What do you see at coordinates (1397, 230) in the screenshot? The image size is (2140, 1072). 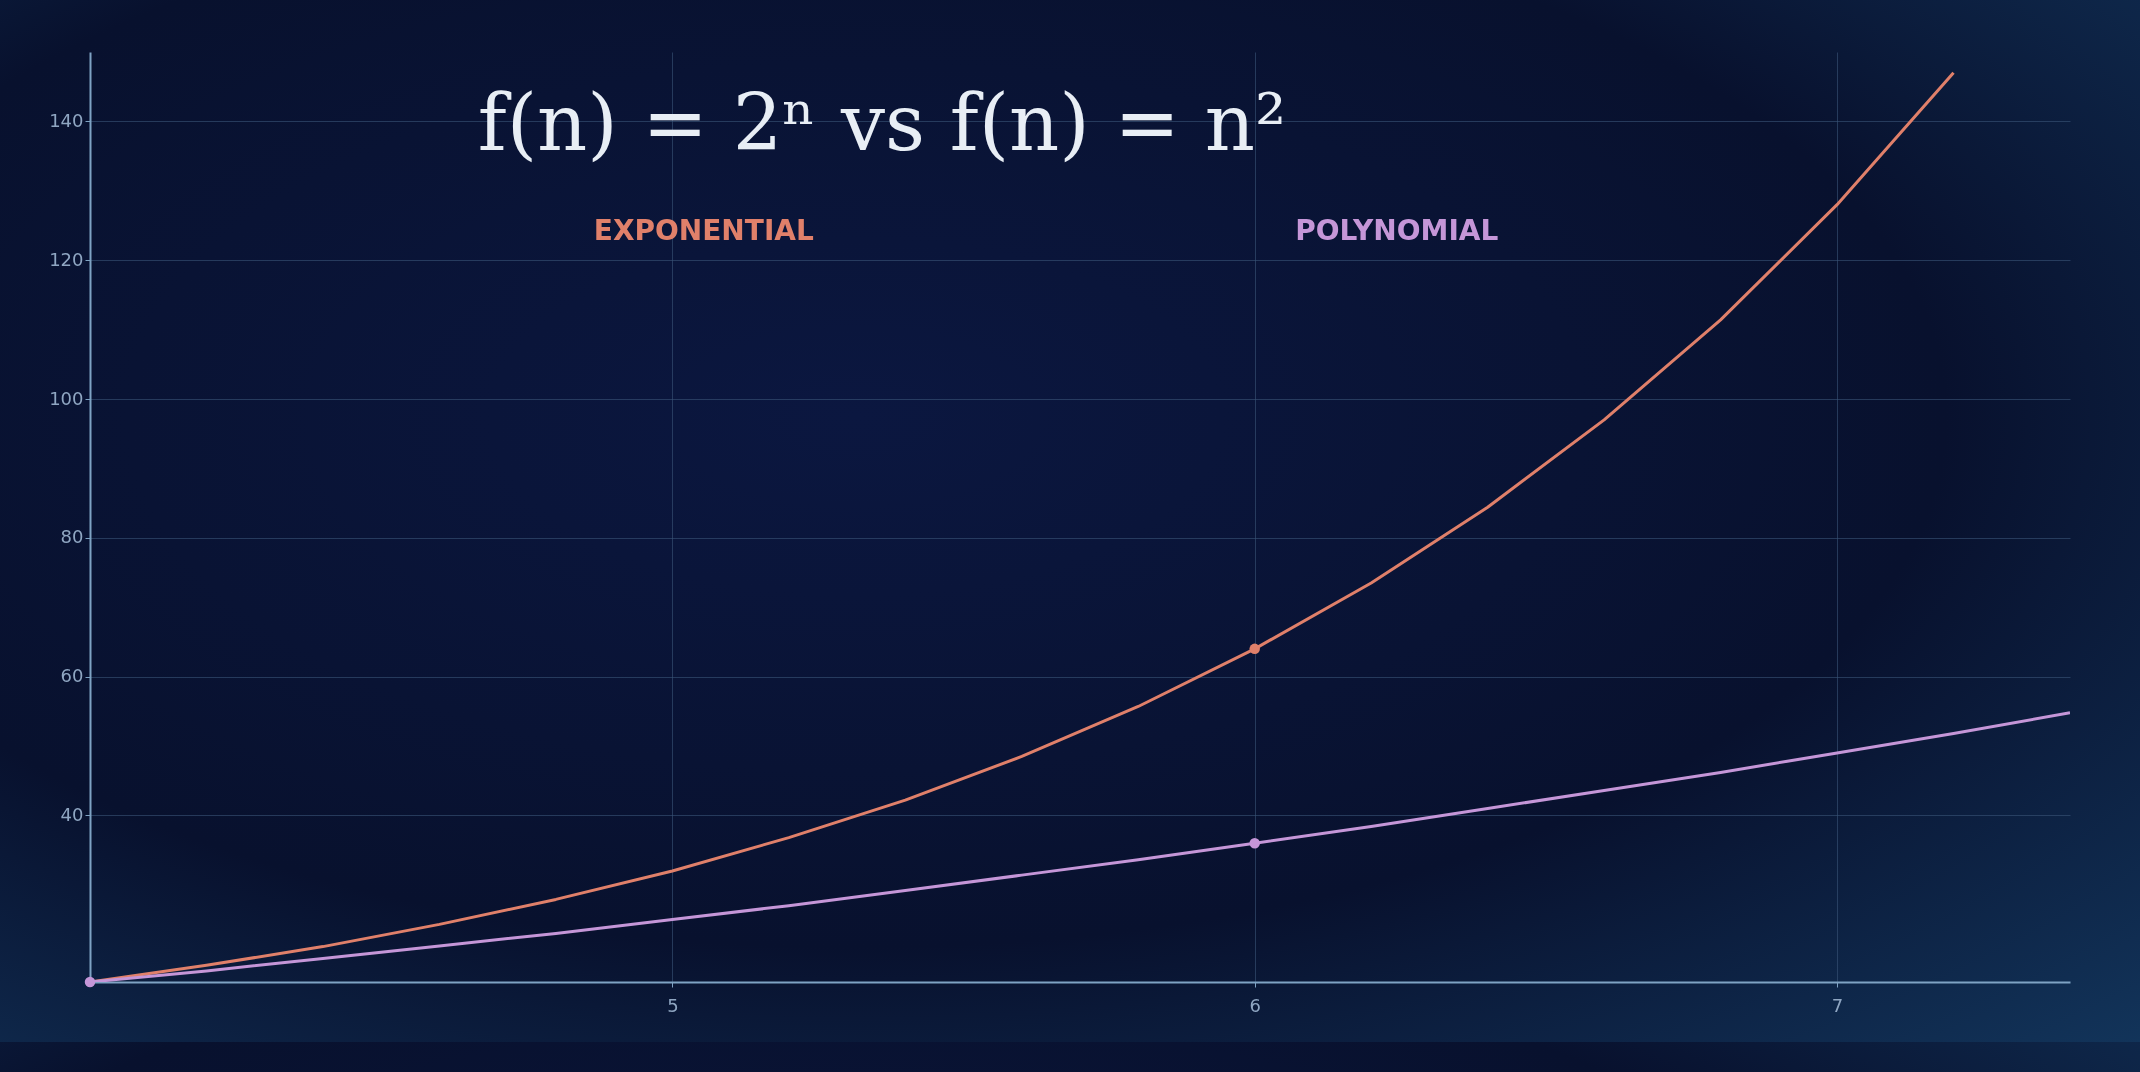 I see `text: POLYNOMIAL` at bounding box center [1397, 230].